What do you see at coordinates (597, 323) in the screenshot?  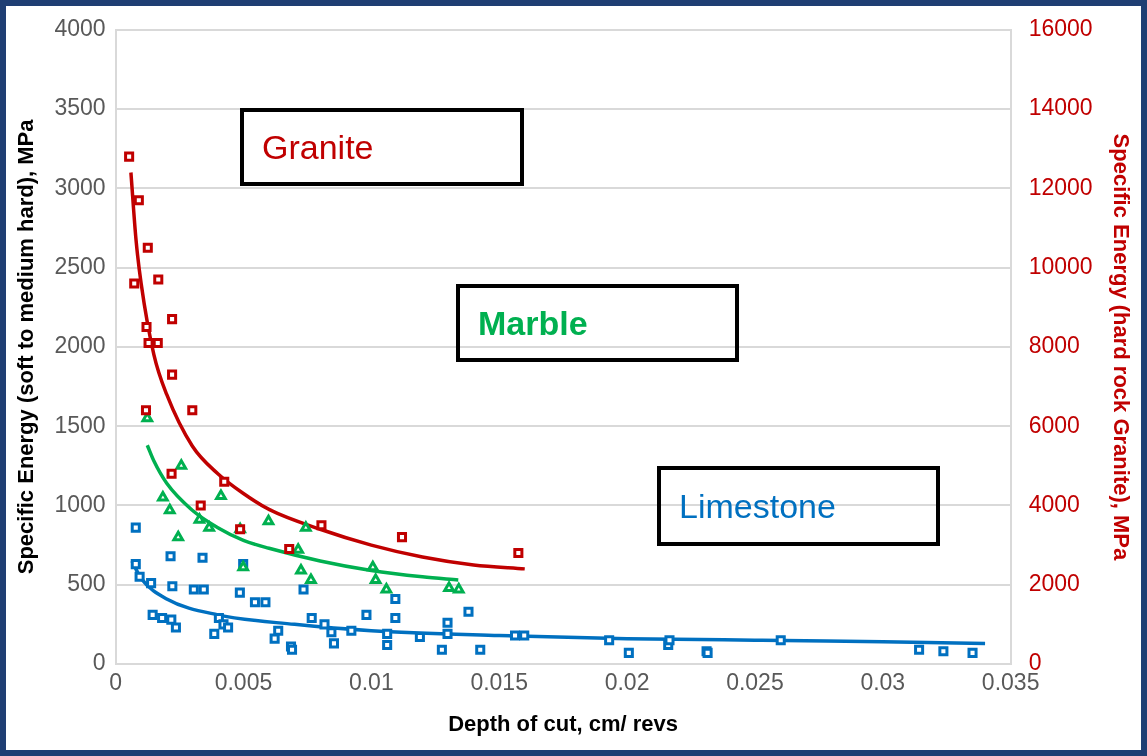 I see `label-box: Marble` at bounding box center [597, 323].